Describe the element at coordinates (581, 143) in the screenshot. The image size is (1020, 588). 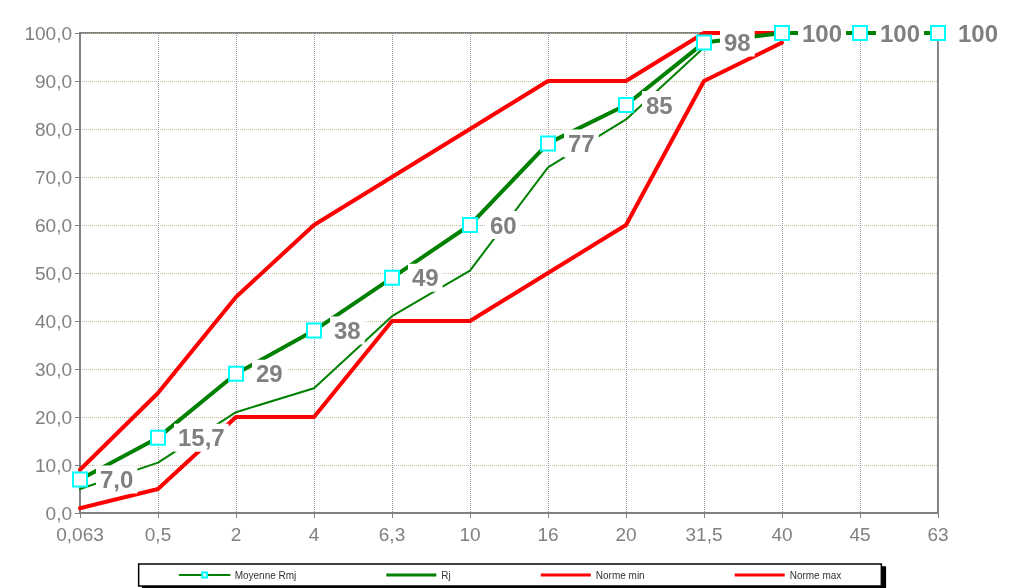
I see `data-label: 77` at that location.